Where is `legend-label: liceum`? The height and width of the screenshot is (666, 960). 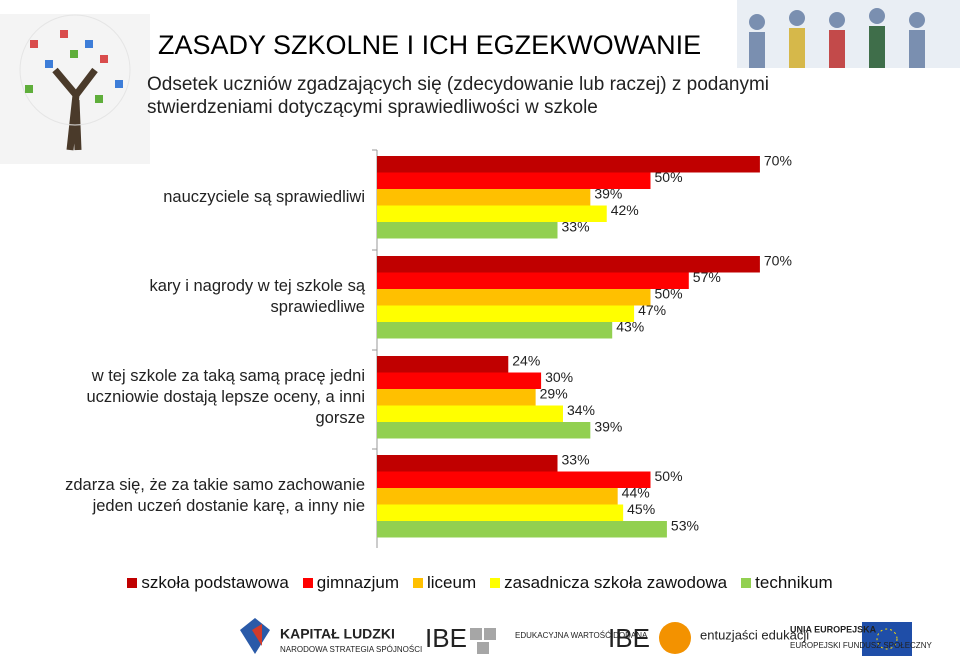 legend-label: liceum is located at coordinates (452, 582).